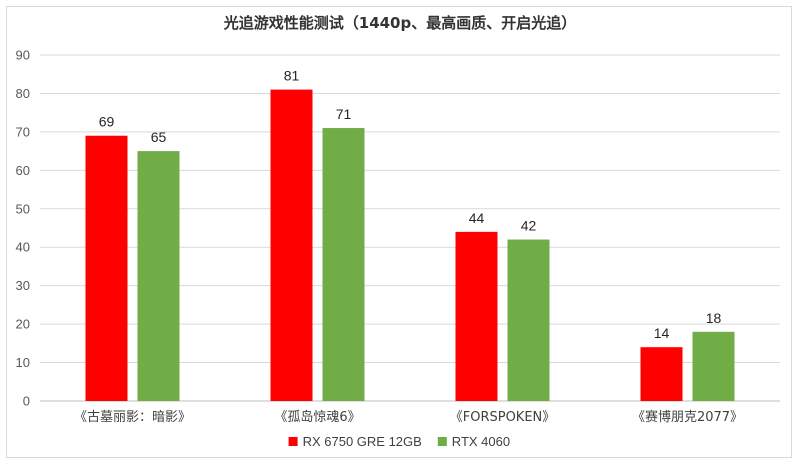 Image resolution: width=800 pixels, height=466 pixels. What do you see at coordinates (662, 333) in the screenshot?
I see `data-label: 14` at bounding box center [662, 333].